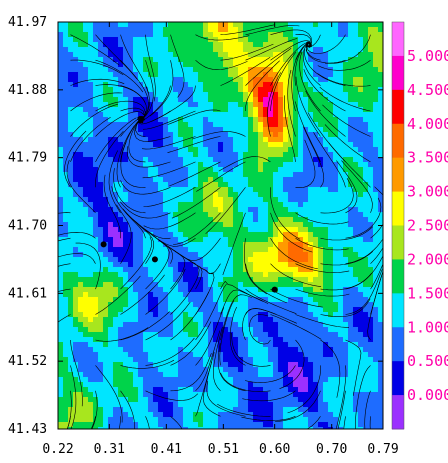 Image resolution: width=448 pixels, height=463 pixels. Describe the element at coordinates (427, 56) in the screenshot. I see `colorbar-tick-label: 5.000` at that location.